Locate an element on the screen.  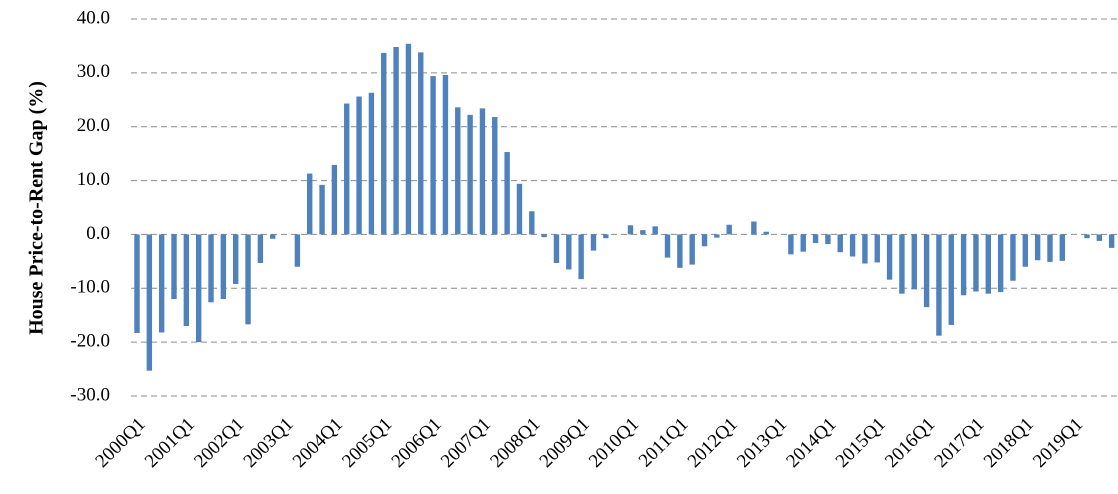
y-tick-label: -30.0 is located at coordinates (90, 394).